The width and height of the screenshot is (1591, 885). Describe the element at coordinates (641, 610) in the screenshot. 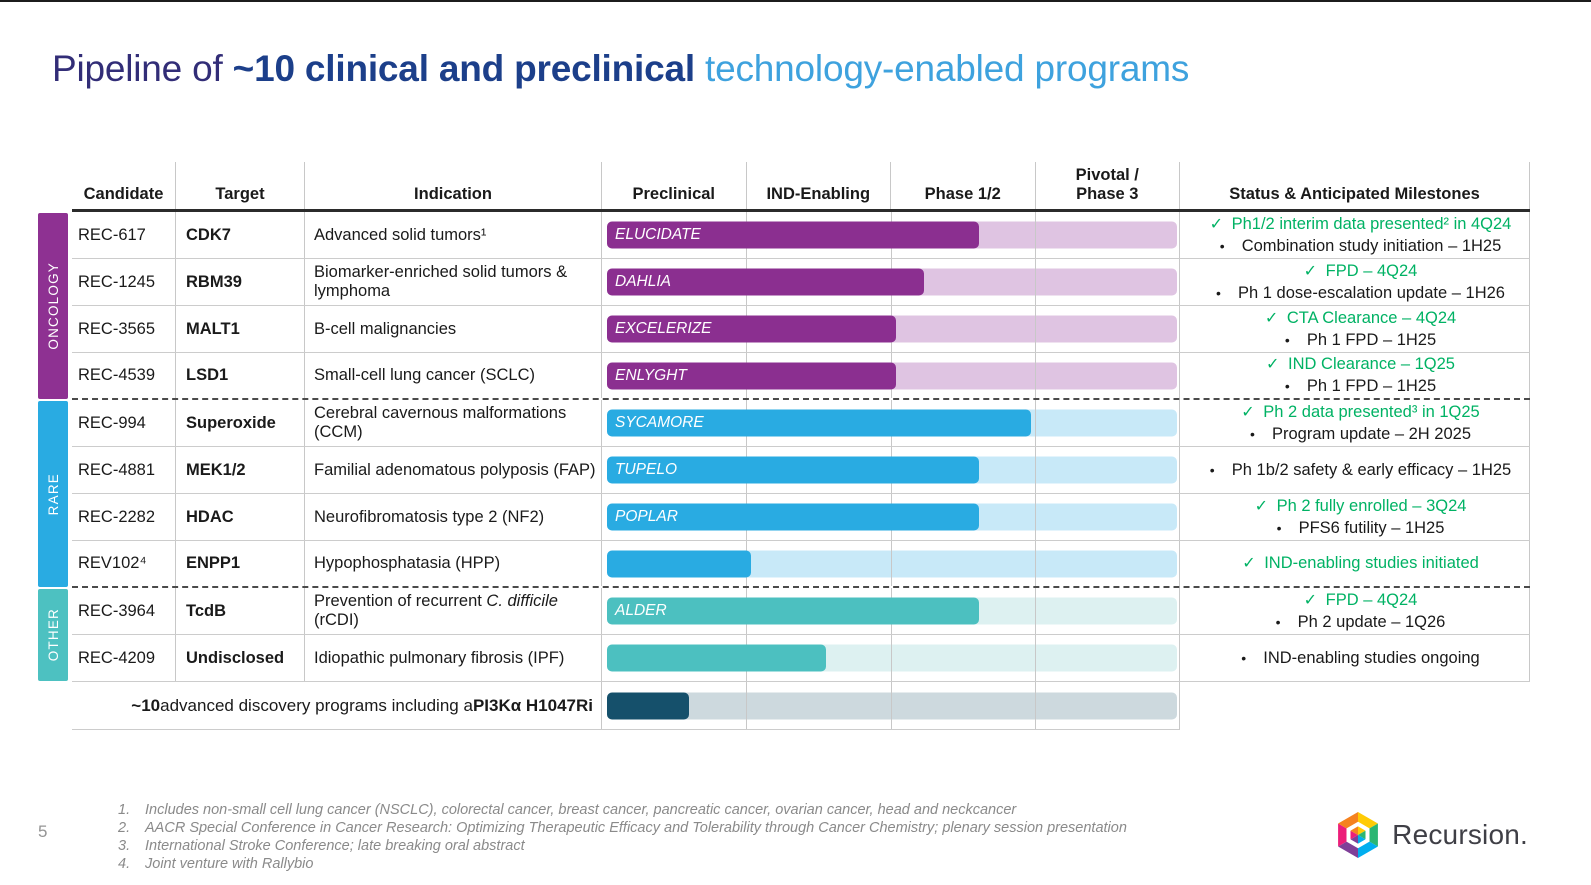

I see `program-name-label: ALDER` at that location.